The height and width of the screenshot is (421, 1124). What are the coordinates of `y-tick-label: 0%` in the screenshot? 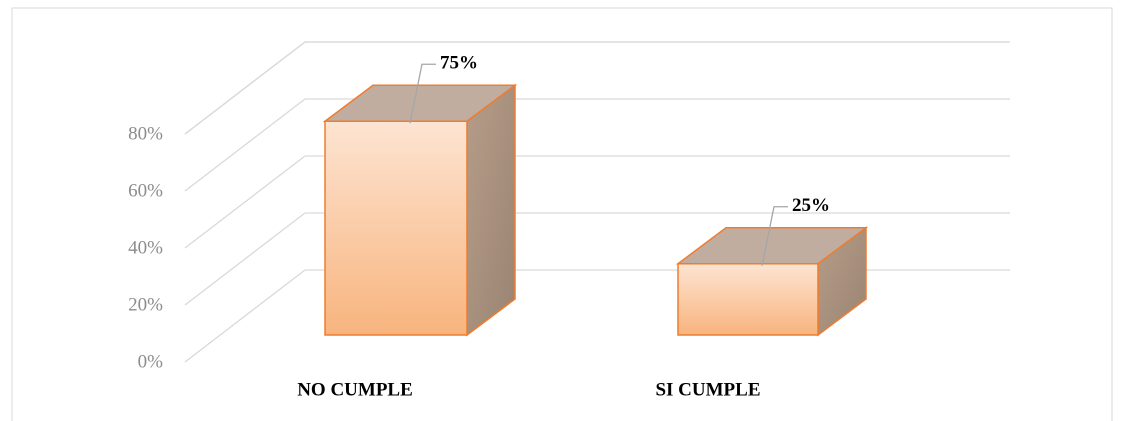 It's located at (151, 361).